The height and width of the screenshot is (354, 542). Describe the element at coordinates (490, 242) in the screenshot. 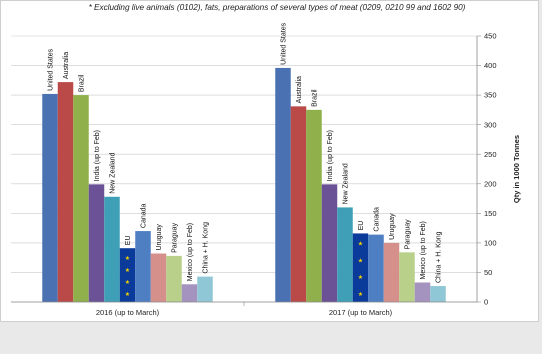

I see `y-tick-label: 100` at that location.